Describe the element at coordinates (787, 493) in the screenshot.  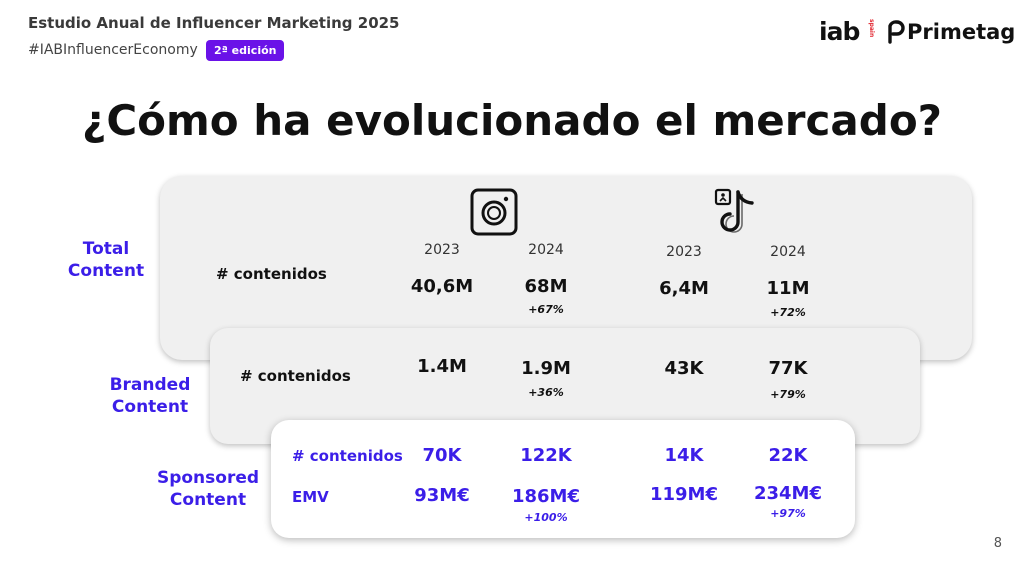
I see `sponsored-emv-tt-2024: 234M€` at that location.